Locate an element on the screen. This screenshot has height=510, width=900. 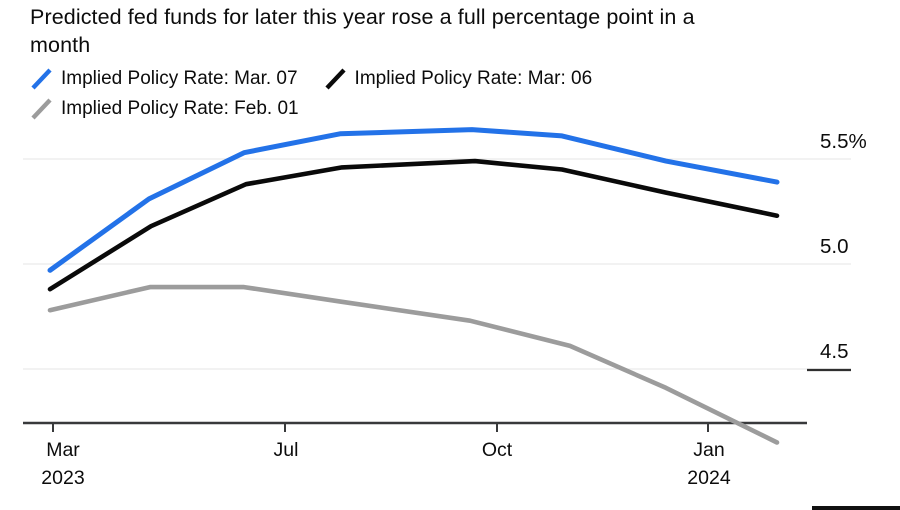
y-axis-label: 5.0 is located at coordinates (834, 246).